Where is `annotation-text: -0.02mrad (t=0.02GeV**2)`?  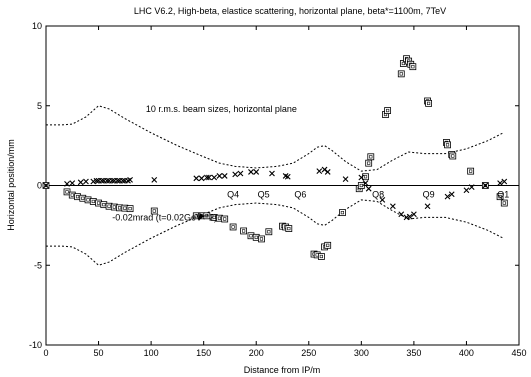 annotation-text: -0.02mrad (t=0.02GeV**2) is located at coordinates (164, 218).